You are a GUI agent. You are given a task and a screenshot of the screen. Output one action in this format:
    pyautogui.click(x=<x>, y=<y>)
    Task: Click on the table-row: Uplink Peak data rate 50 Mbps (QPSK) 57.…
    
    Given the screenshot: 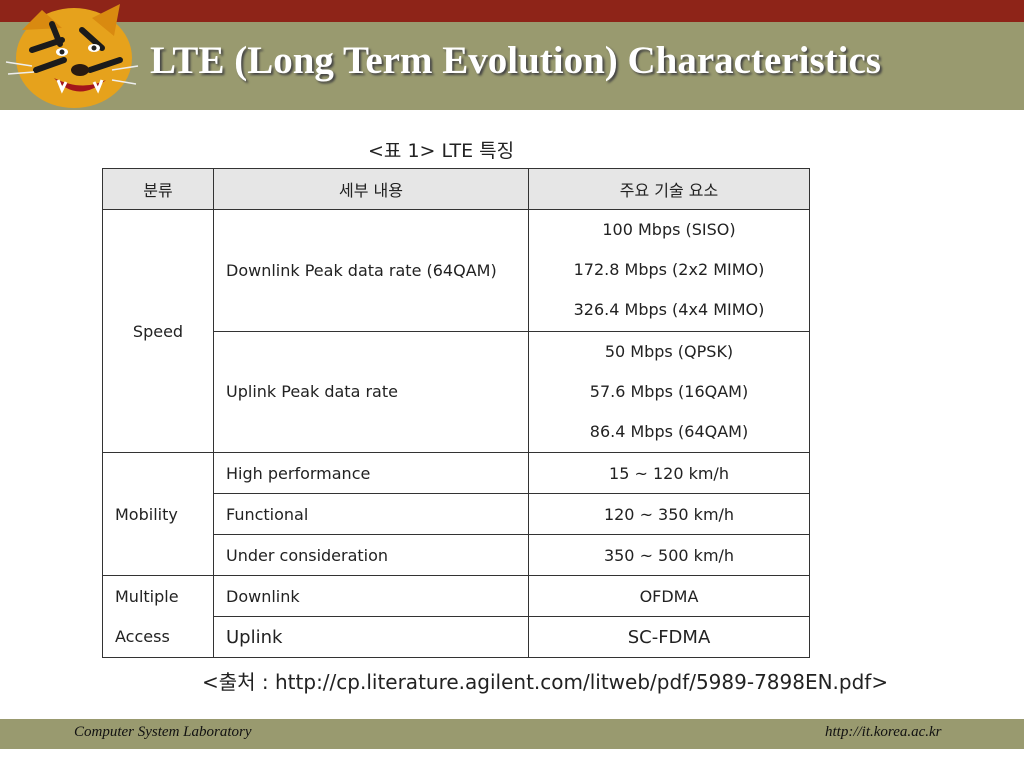 What is the action you would take?
    pyautogui.click(x=456, y=391)
    